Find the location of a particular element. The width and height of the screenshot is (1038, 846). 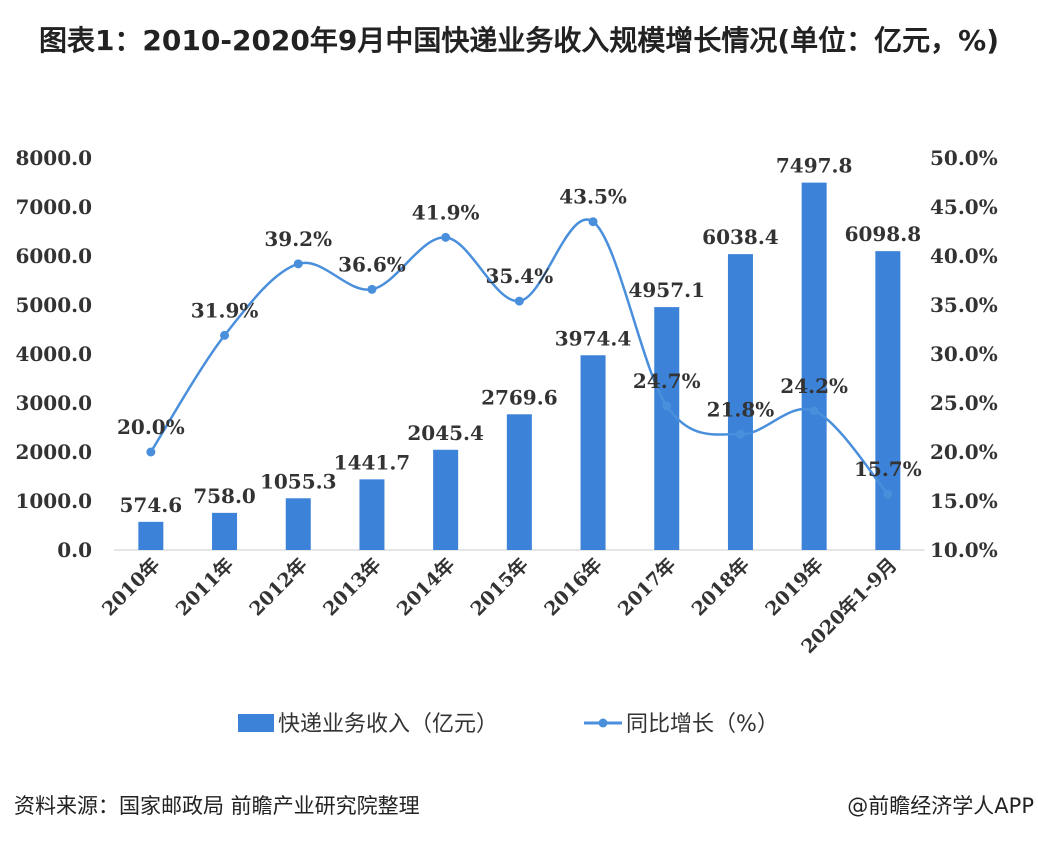

x-tick-label: 2013年 is located at coordinates (351, 586).